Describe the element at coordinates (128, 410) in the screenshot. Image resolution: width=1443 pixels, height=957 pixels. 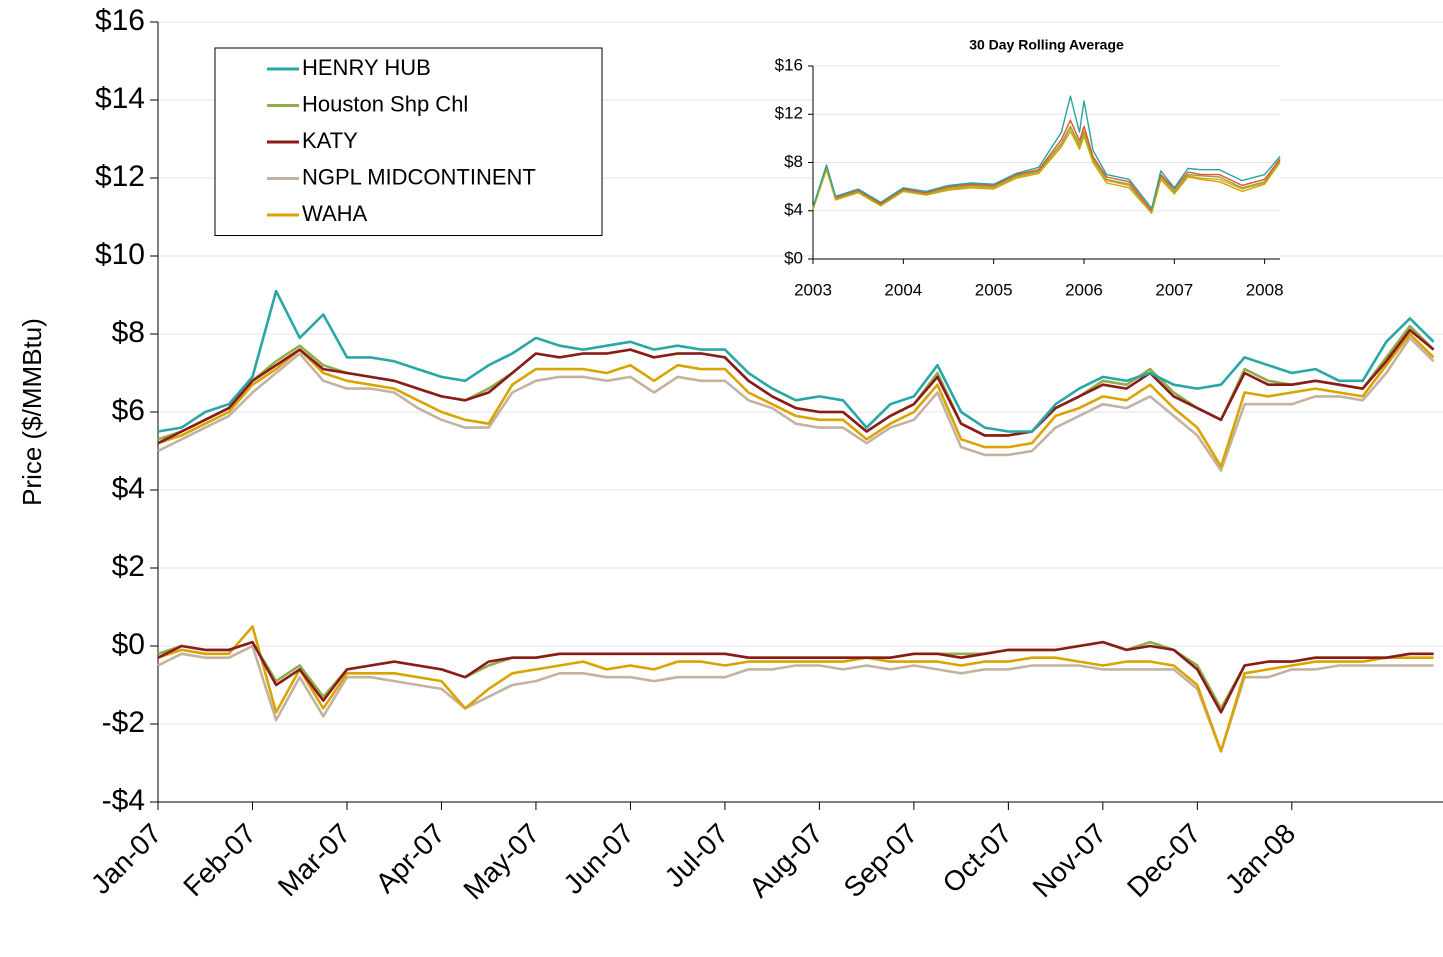
I see `y-tick-label: $6` at that location.